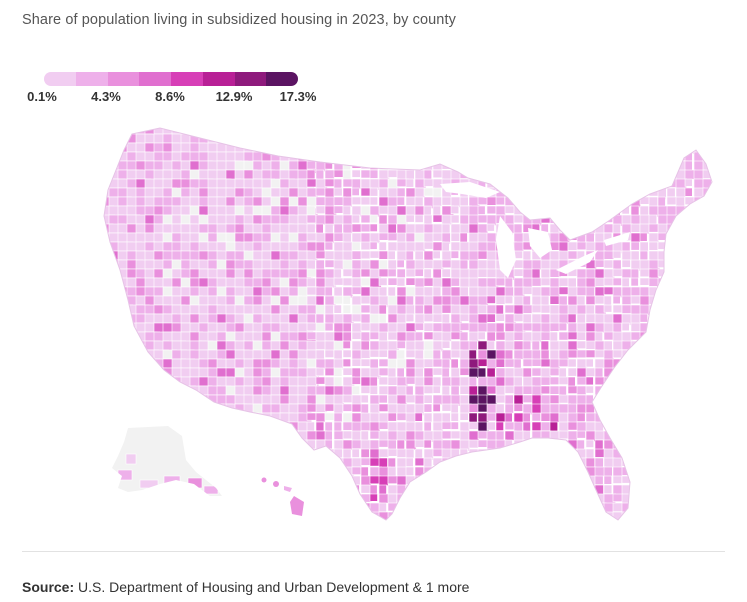 The image size is (747, 602). What do you see at coordinates (211, 490) in the screenshot?
I see `alaska-borough` at bounding box center [211, 490].